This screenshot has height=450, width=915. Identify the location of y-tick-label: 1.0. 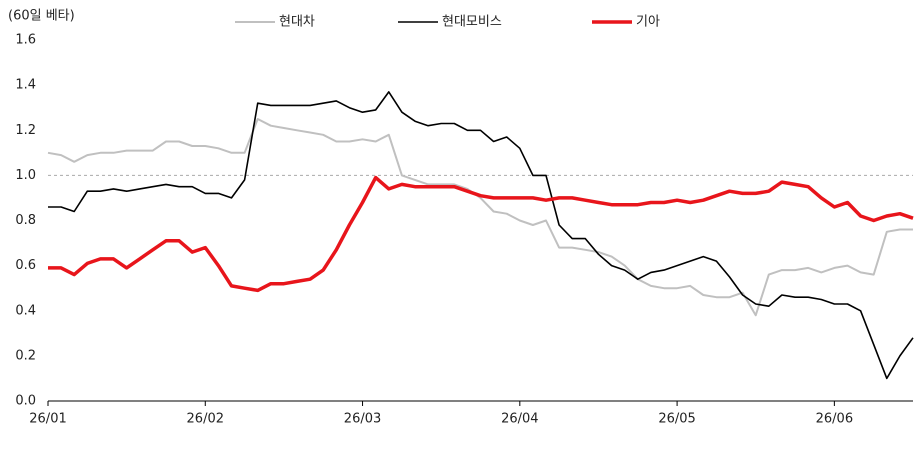
(25, 175).